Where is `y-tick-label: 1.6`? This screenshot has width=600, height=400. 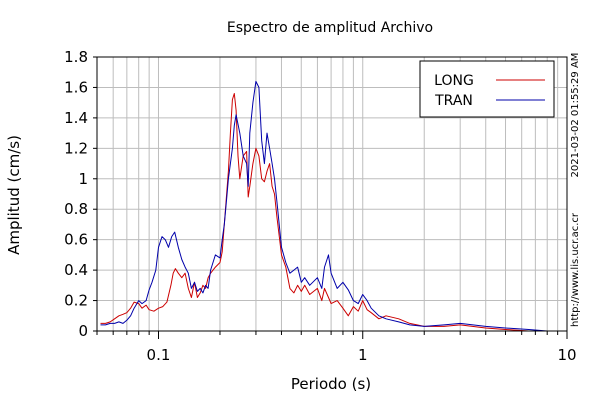
y-tick-label: 1.6 is located at coordinates (76, 87).